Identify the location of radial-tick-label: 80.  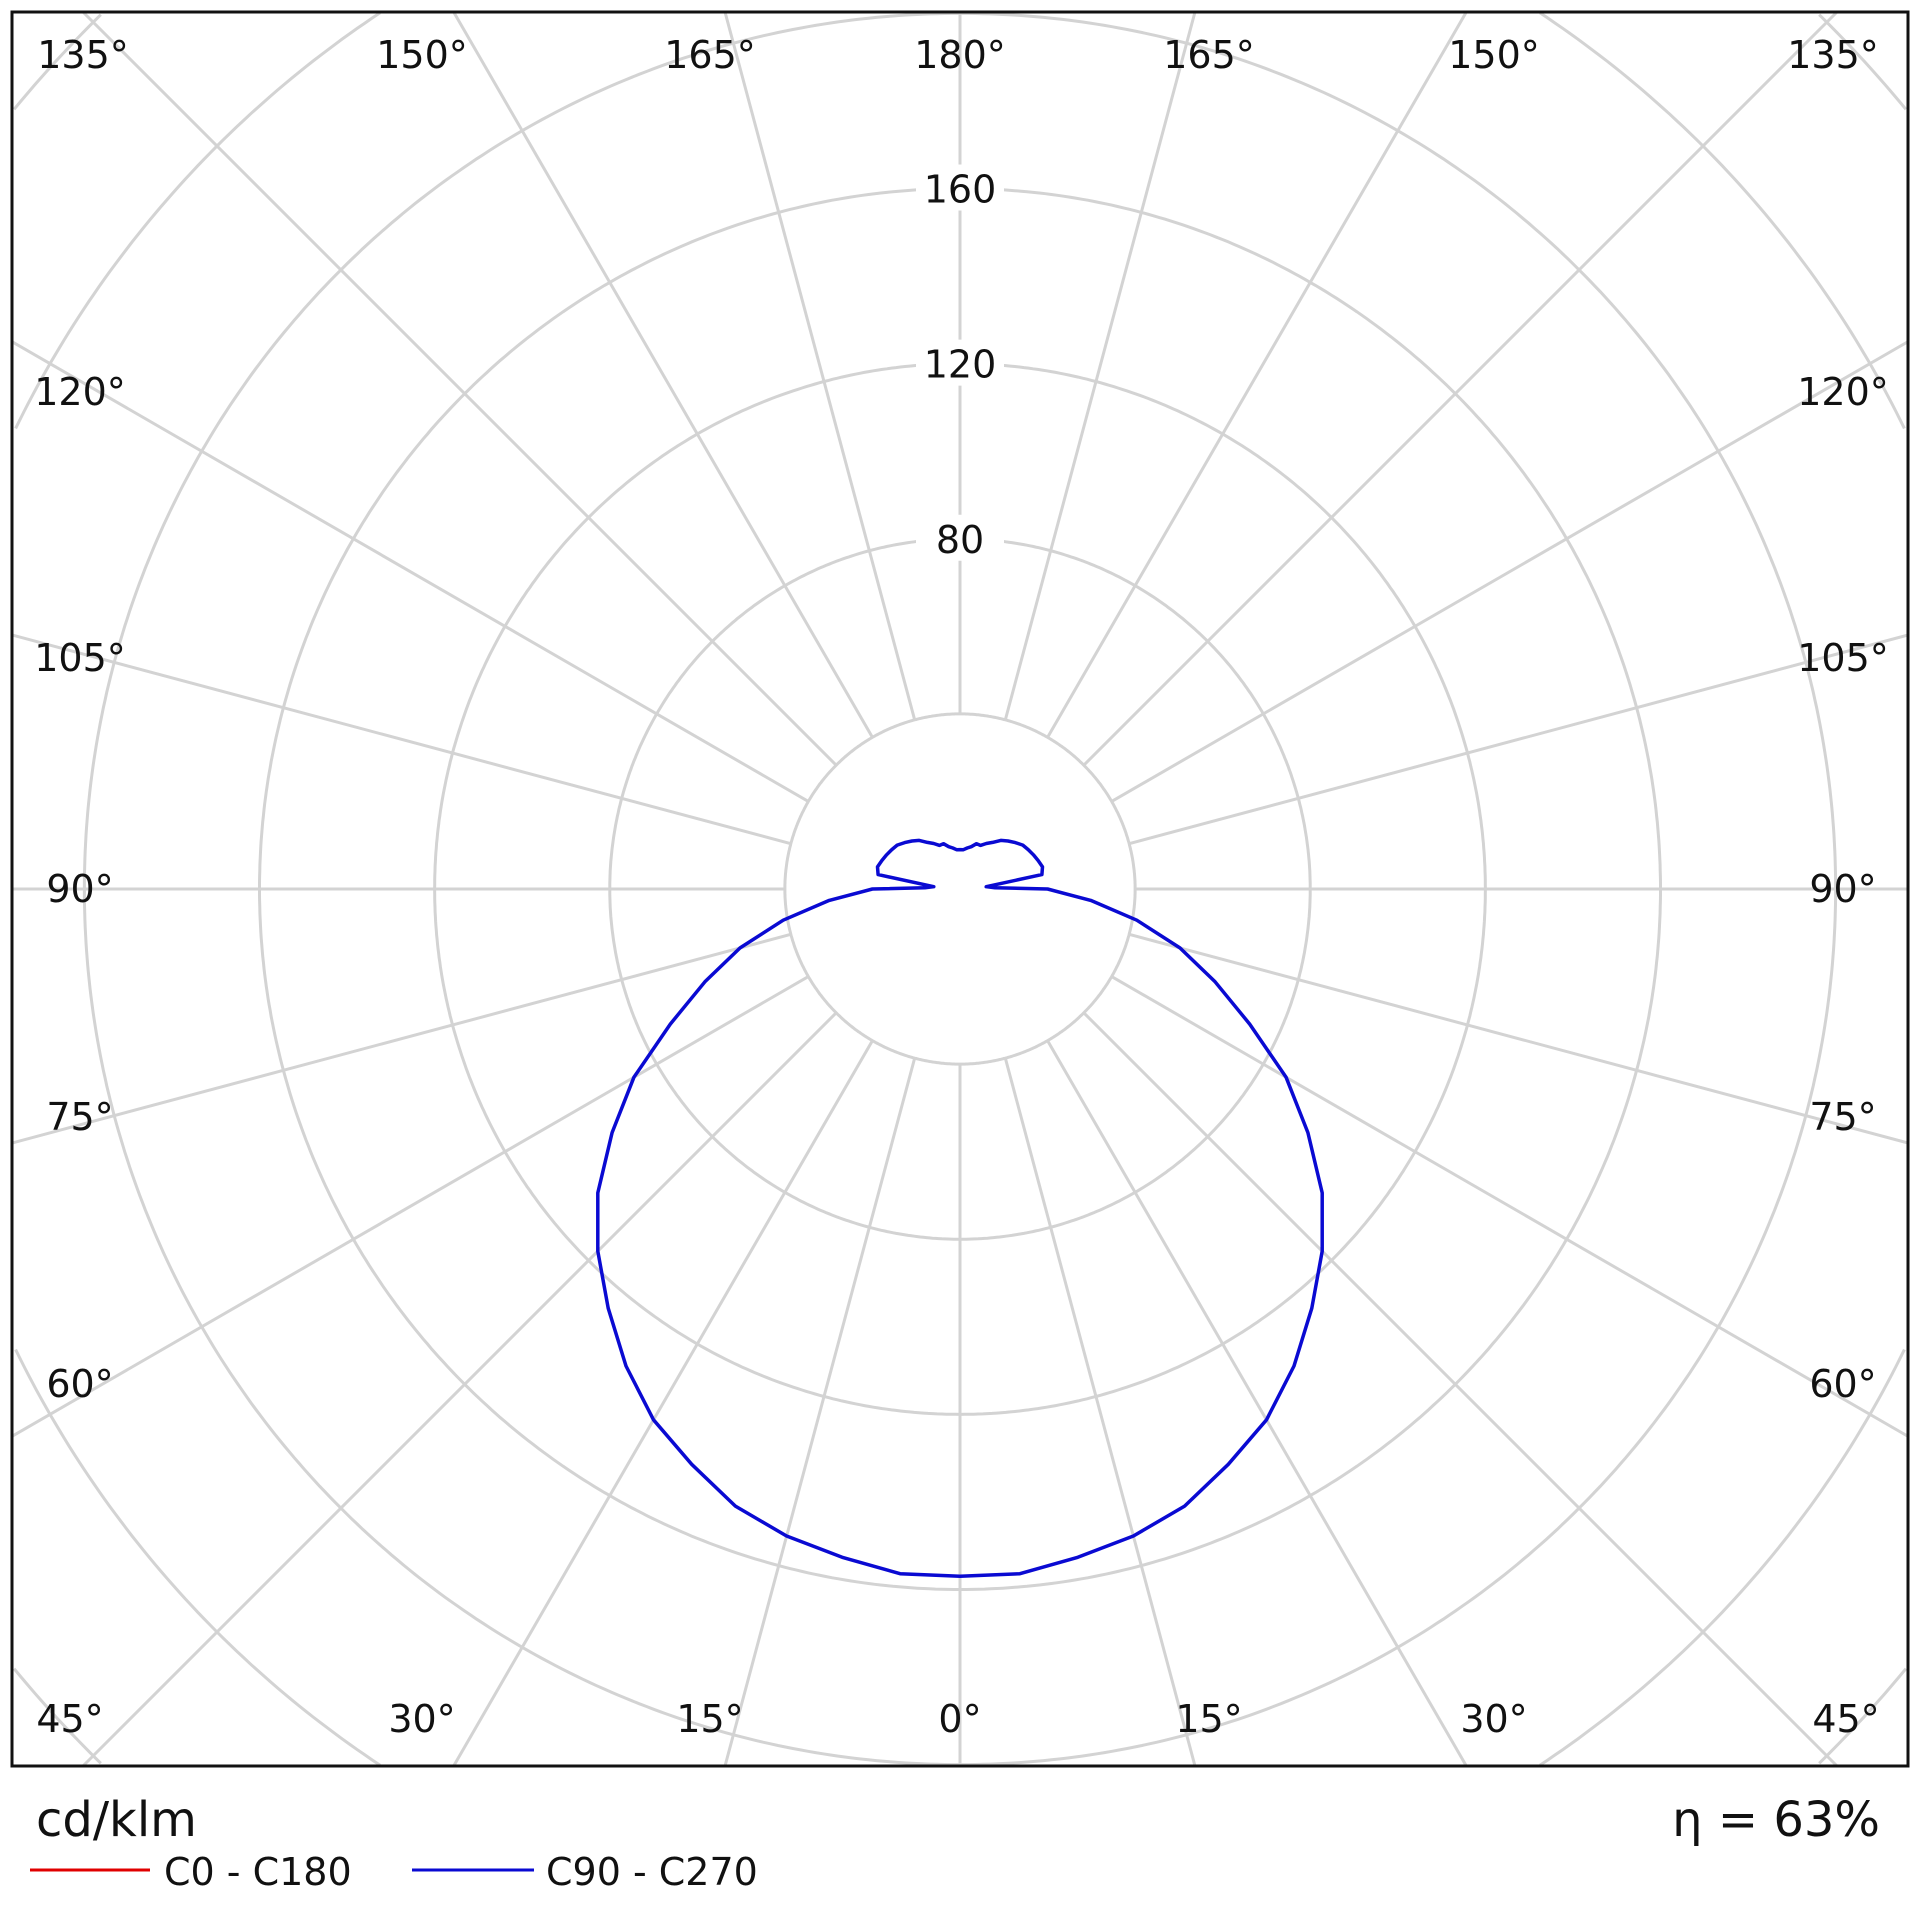
(960, 540).